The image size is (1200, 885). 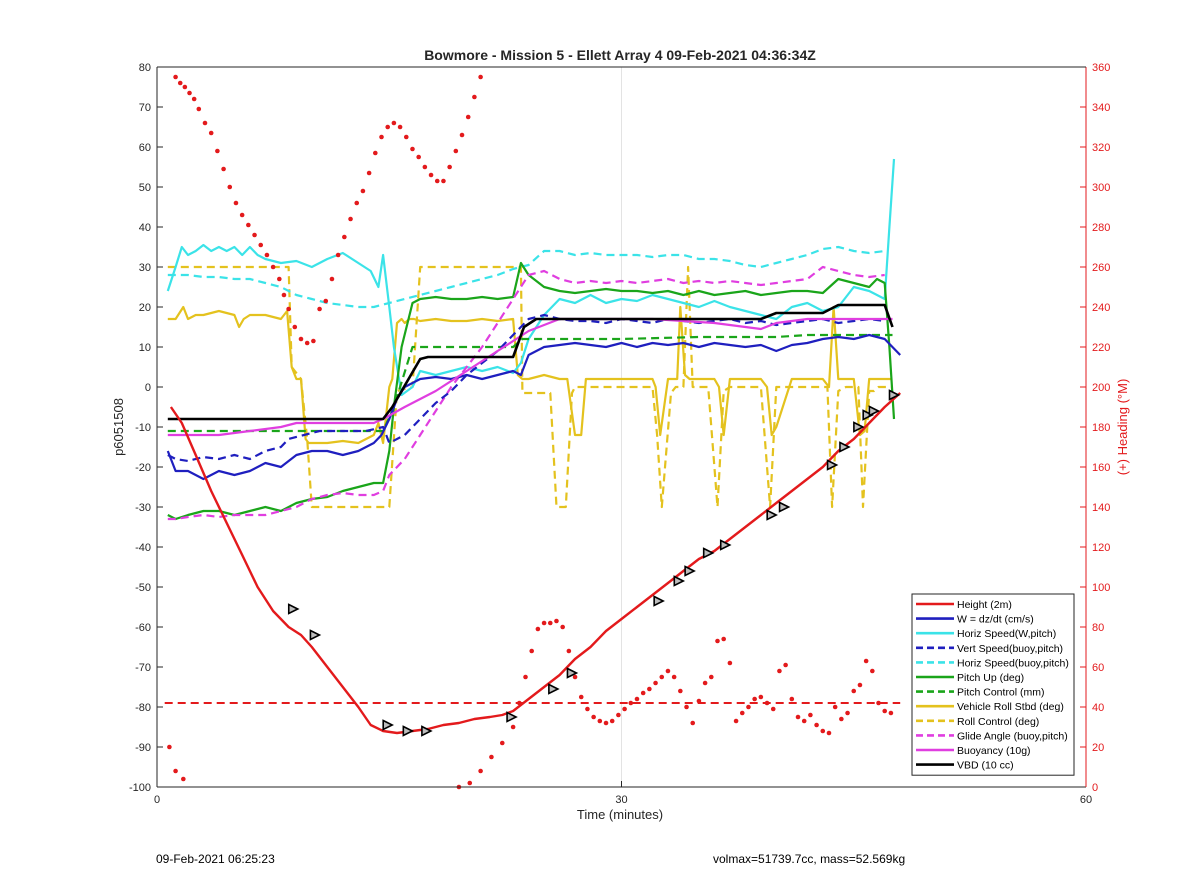 I want to click on y2-tick-label: 180, so click(x=1101, y=428).